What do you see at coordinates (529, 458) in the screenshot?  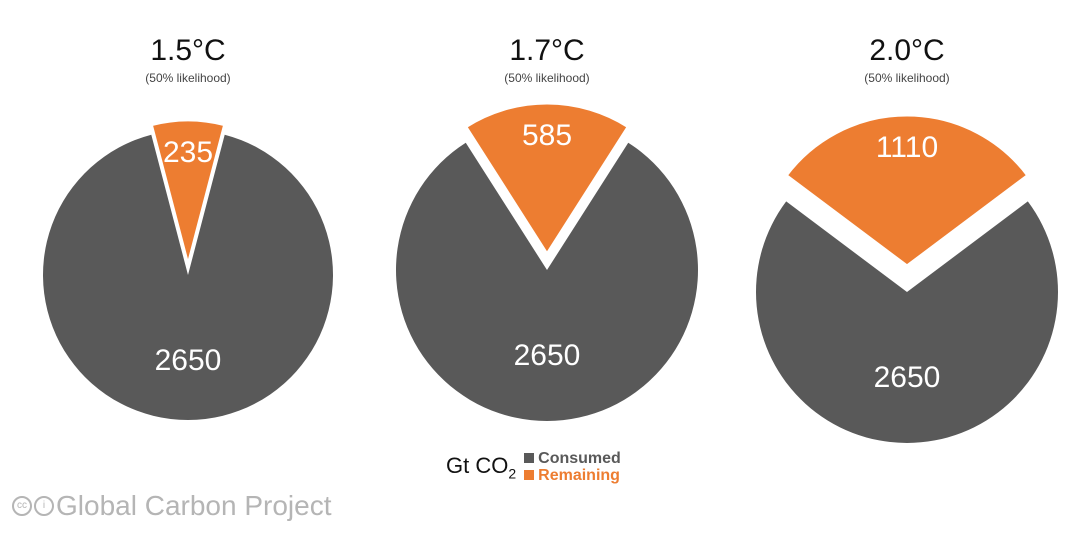 I see `legend-swatch-consumed` at bounding box center [529, 458].